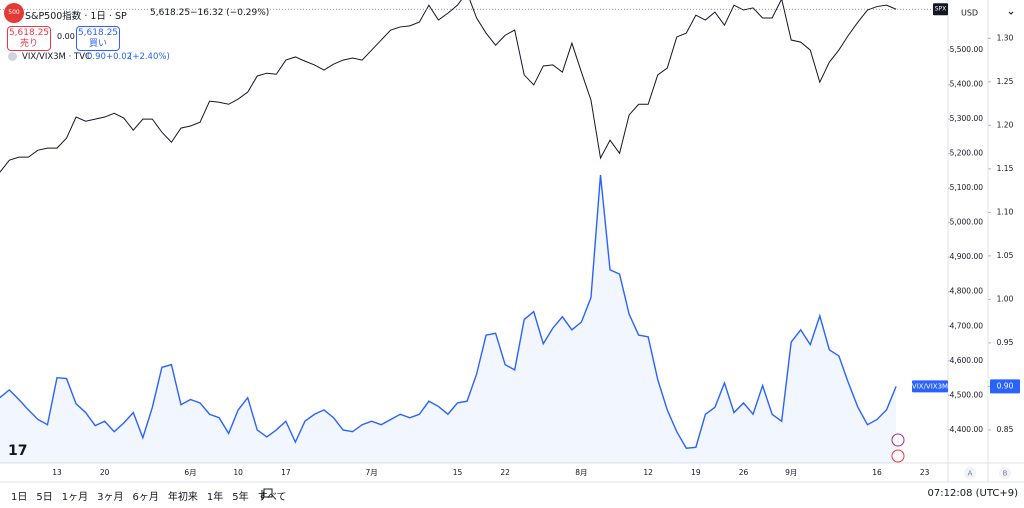 This screenshot has height=508, width=1024. Describe the element at coordinates (1005, 255) in the screenshot. I see `y2-tick-label: 1.05` at that location.